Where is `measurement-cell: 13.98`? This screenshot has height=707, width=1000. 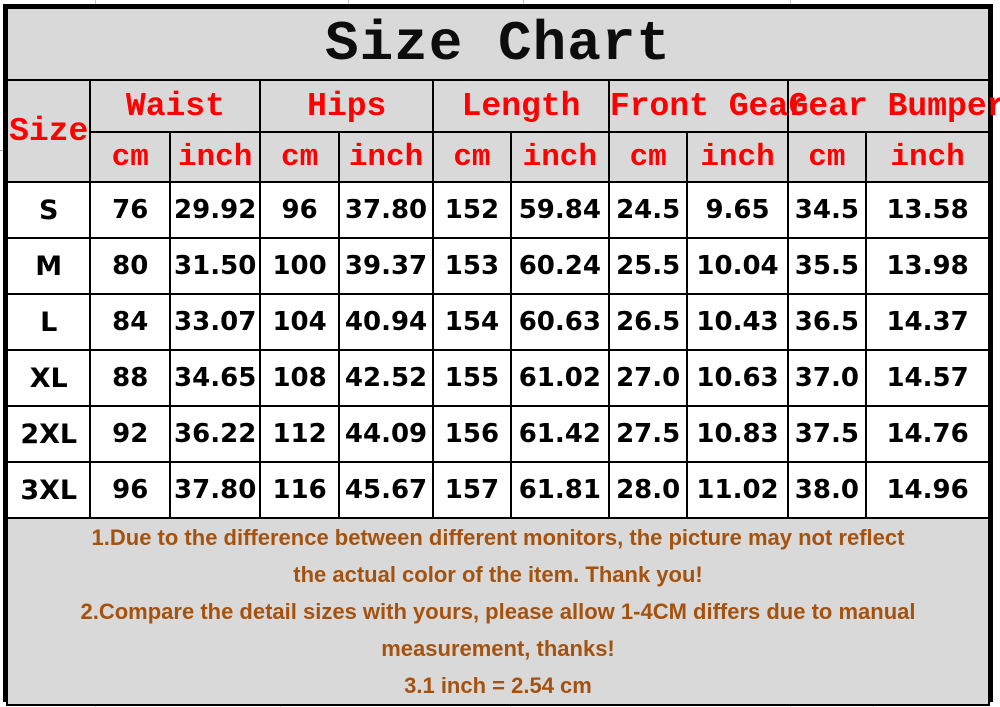 measurement-cell: 13.98 is located at coordinates (927, 266).